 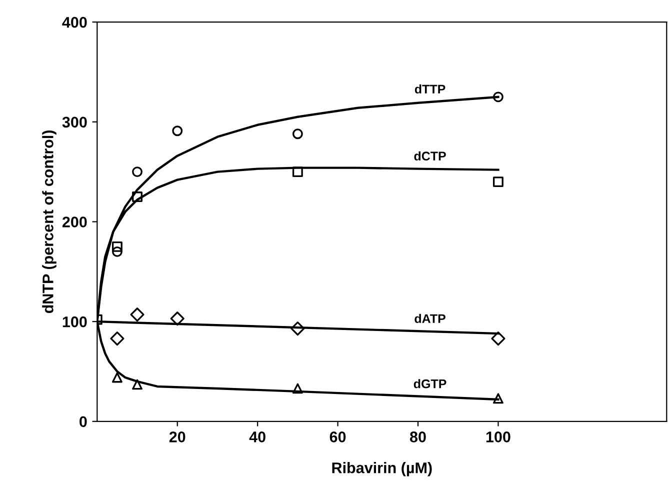 What do you see at coordinates (49, 222) in the screenshot?
I see `y-axis-title: dNTP (percent of control)` at bounding box center [49, 222].